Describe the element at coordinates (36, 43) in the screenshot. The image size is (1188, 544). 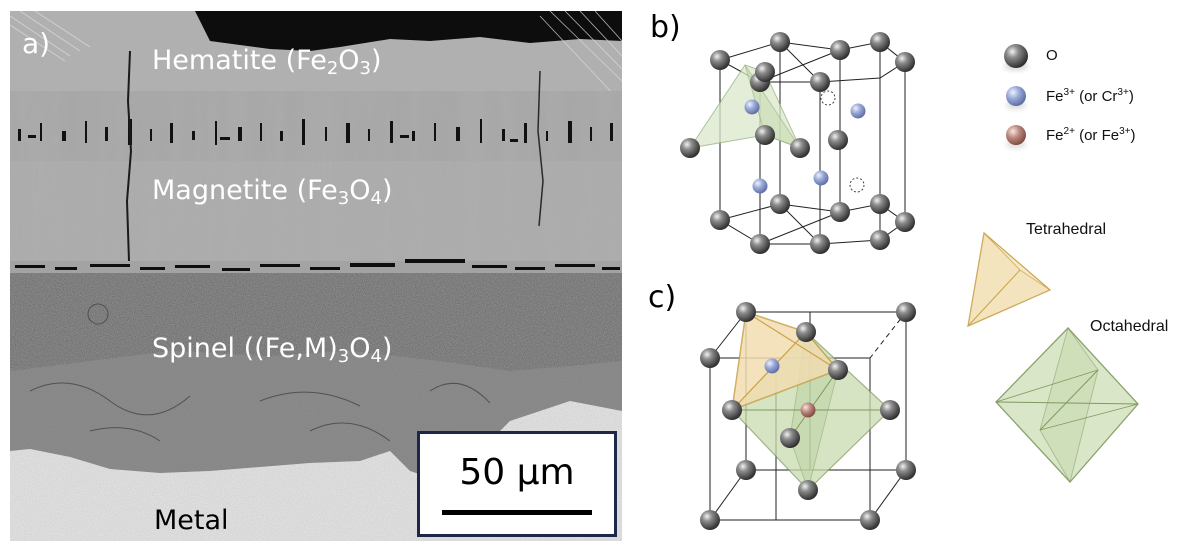
I see `panel-a-label: a)` at that location.